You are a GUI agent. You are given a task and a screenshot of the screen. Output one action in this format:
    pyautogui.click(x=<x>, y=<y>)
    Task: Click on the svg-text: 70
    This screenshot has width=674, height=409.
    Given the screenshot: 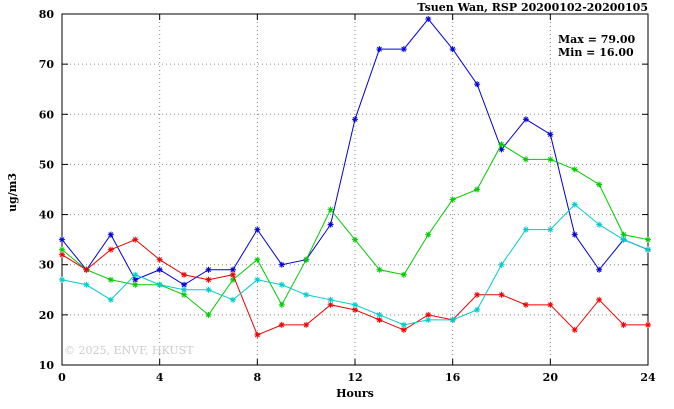 What is the action you would take?
    pyautogui.click(x=47, y=64)
    